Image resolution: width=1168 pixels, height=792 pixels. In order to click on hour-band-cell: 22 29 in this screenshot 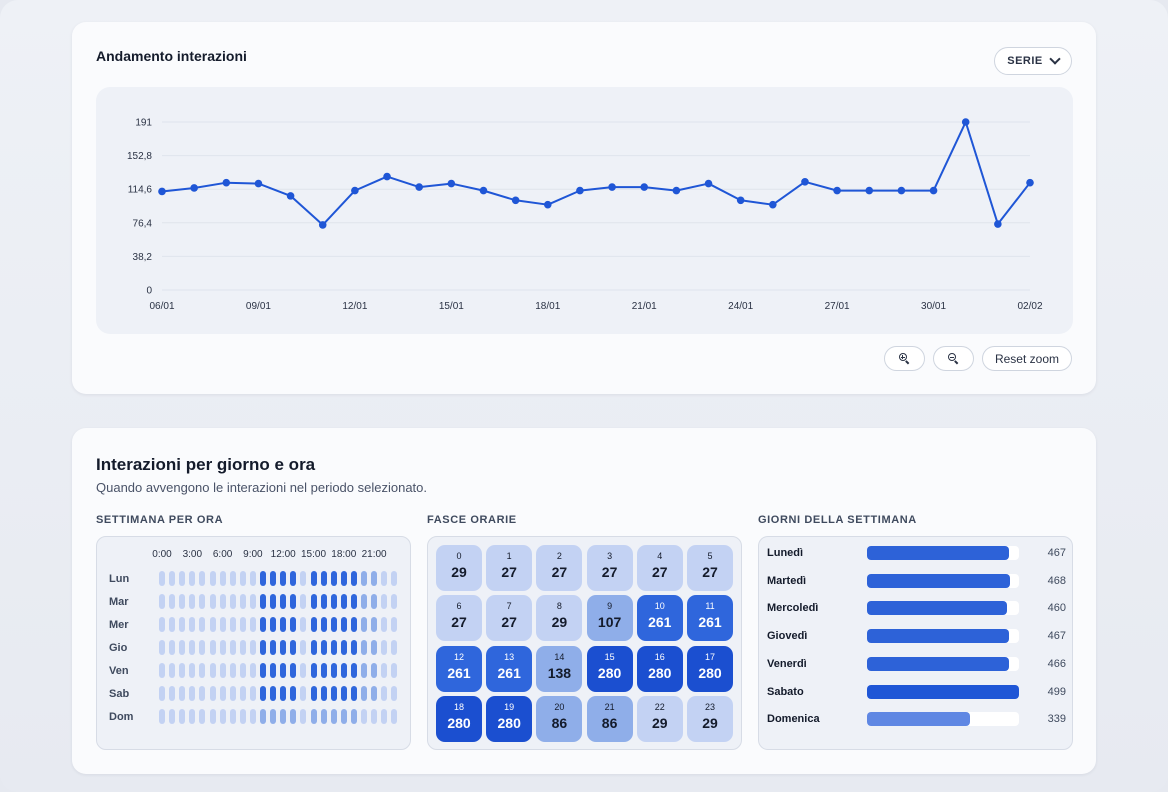, I will do `click(659, 719)`.